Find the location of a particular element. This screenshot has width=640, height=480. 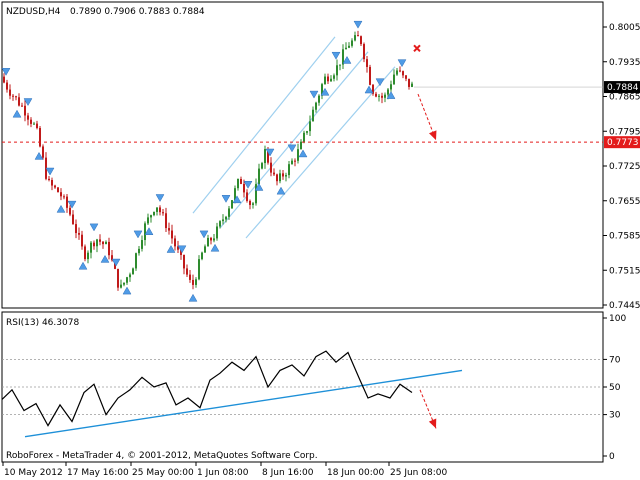

time-tick-label: 1 Jun 08:00 is located at coordinates (223, 473).